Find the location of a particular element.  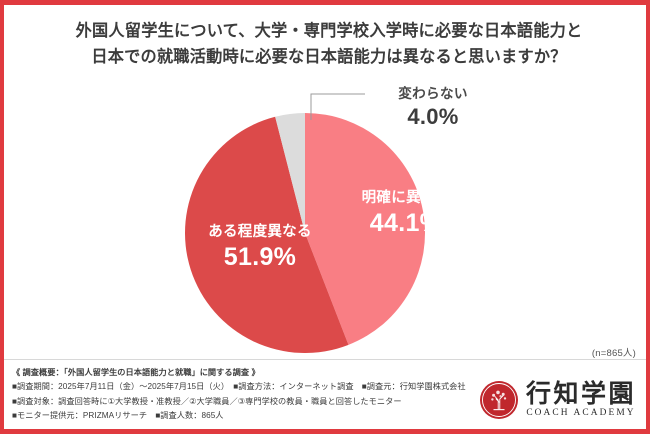

brand-logo-text: 行知学園 COACH ACADEMY is located at coordinates (581, 399).